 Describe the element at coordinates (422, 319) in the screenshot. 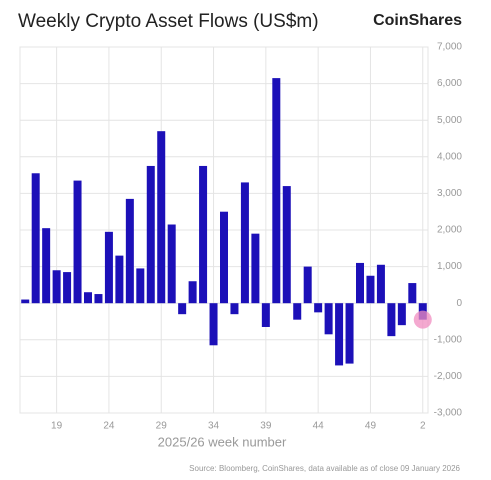

I see `highlight-marker` at that location.